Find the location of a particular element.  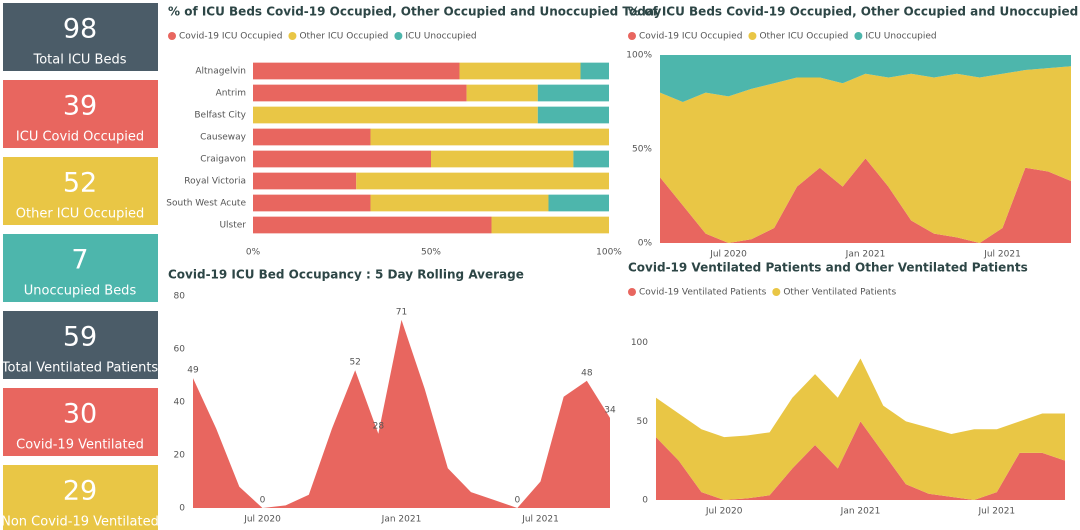

y-tick-label: 20 is located at coordinates (180, 456).